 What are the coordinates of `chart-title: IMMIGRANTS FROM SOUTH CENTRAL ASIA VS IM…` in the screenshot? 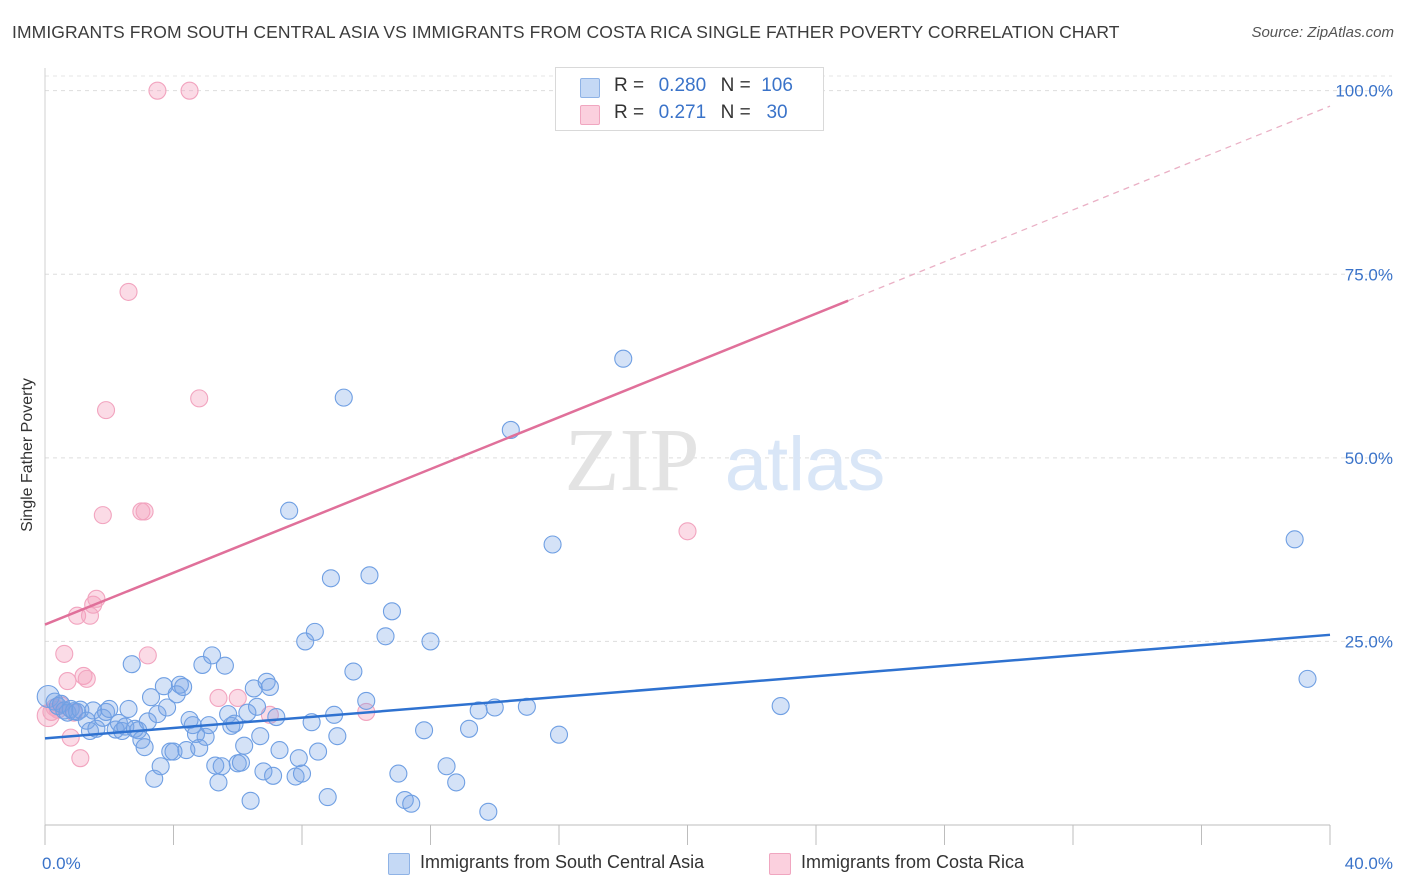 It's located at (566, 32).